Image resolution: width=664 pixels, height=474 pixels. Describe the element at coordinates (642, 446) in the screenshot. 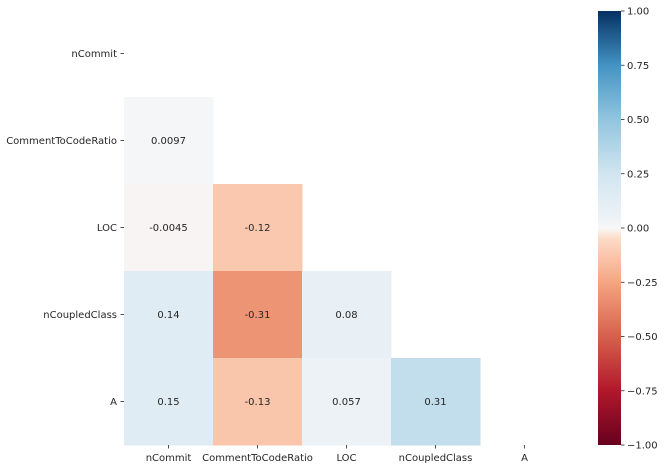

I see `colorbar-tick-label: −1.00` at that location.